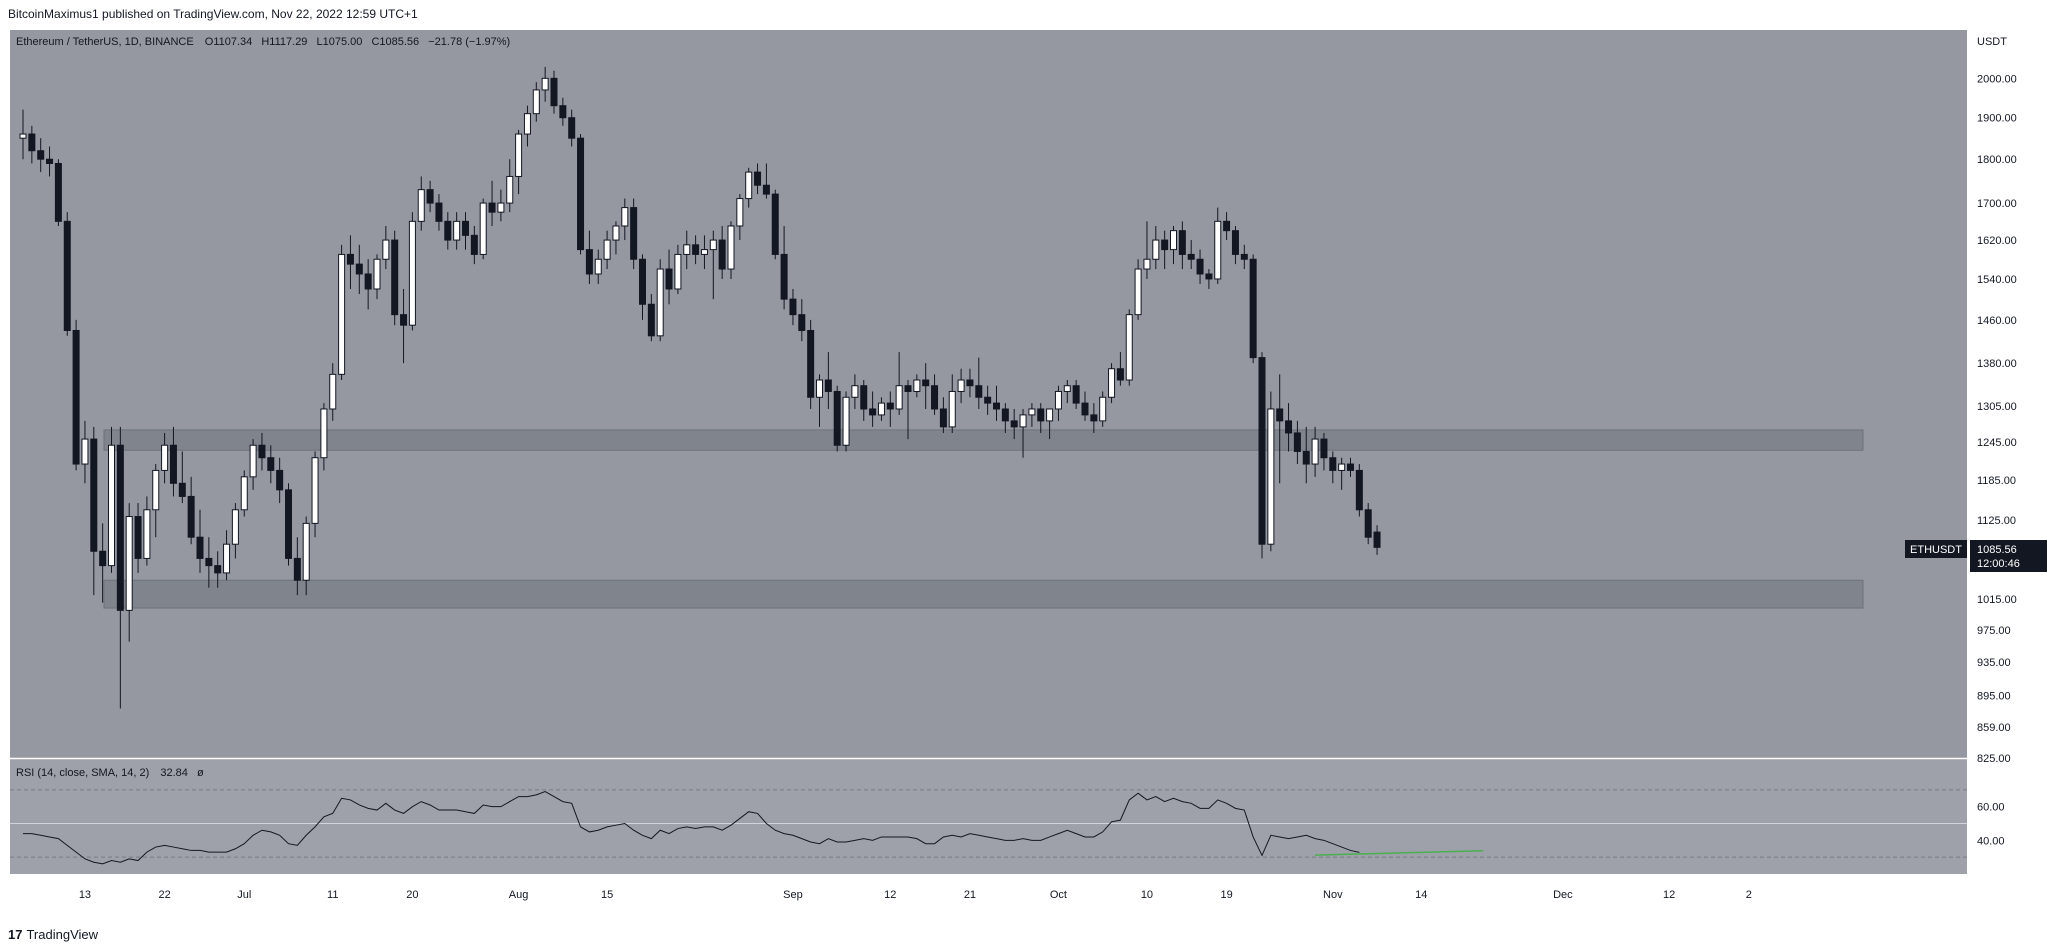 This screenshot has width=2047, height=949. Describe the element at coordinates (232, 42) in the screenshot. I see `ohlc-open-value: 1107.34` at that location.